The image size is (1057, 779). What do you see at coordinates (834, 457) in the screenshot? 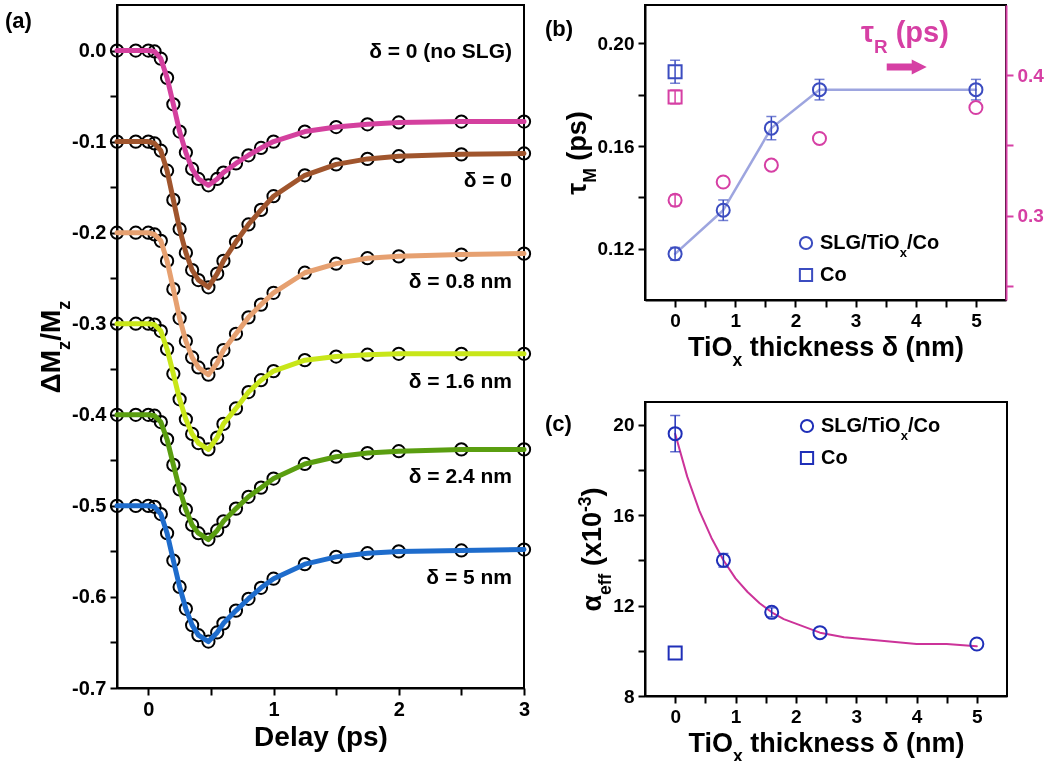
I see `legend-label: Co` at bounding box center [834, 457].